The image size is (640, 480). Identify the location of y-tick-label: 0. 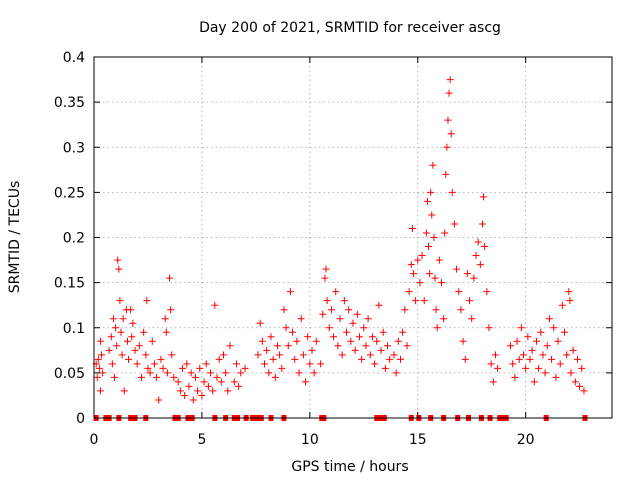
(80, 419).